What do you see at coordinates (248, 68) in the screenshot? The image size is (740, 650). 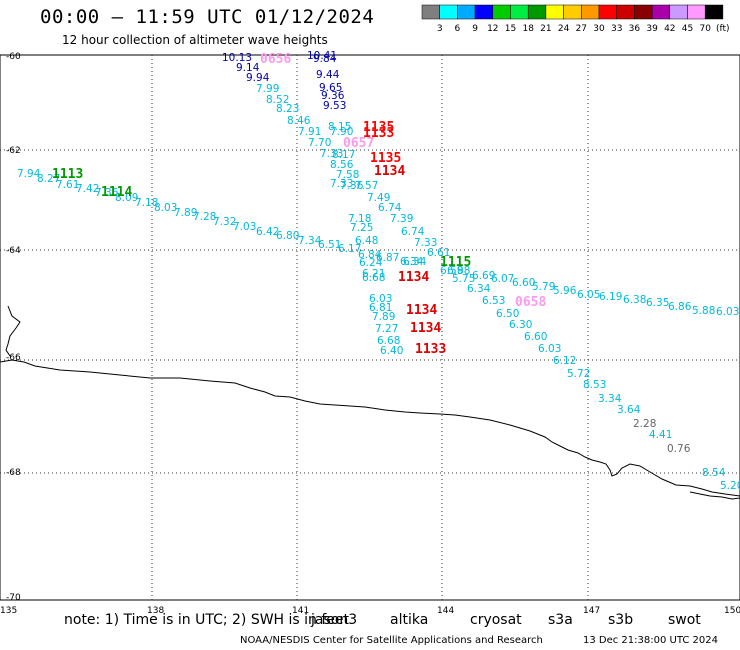 I see `wave-height-label: 9.14` at bounding box center [248, 68].